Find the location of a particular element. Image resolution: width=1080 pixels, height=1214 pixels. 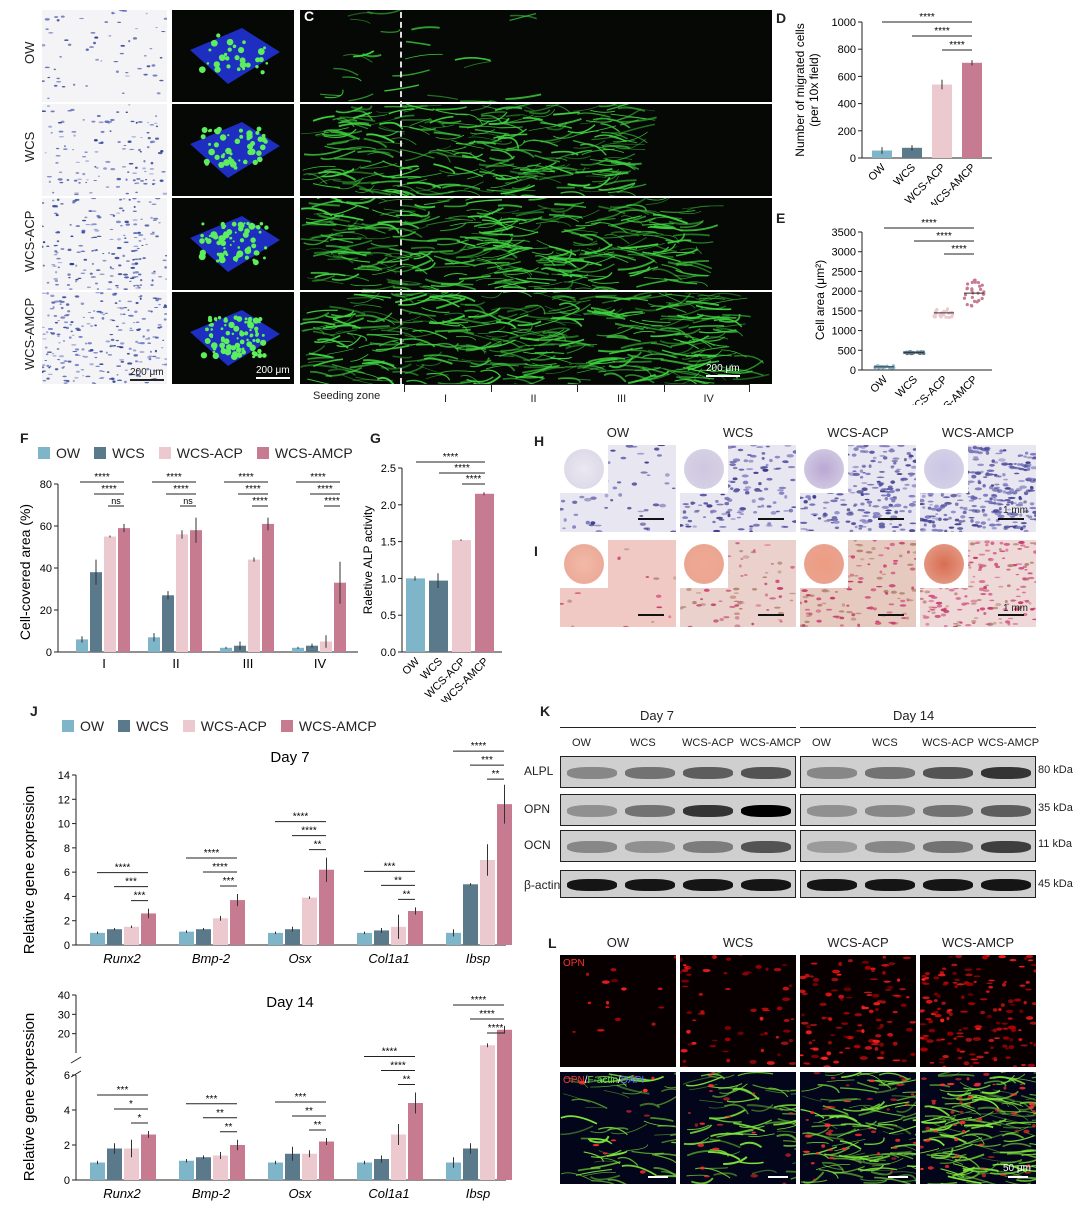

bar-Ibsp-WCS-ACP is located at coordinates (487, 1112).